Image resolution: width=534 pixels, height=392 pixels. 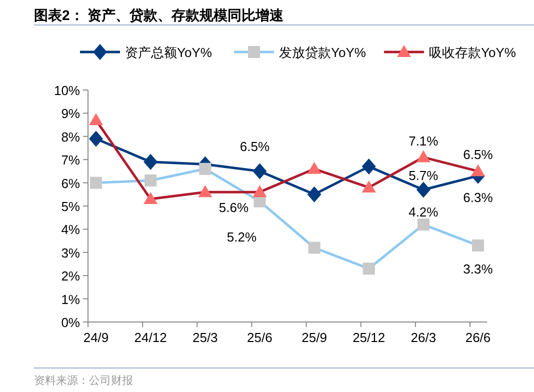 What do you see at coordinates (70, 299) in the screenshot?
I see `y-tick-label: 1%` at bounding box center [70, 299].